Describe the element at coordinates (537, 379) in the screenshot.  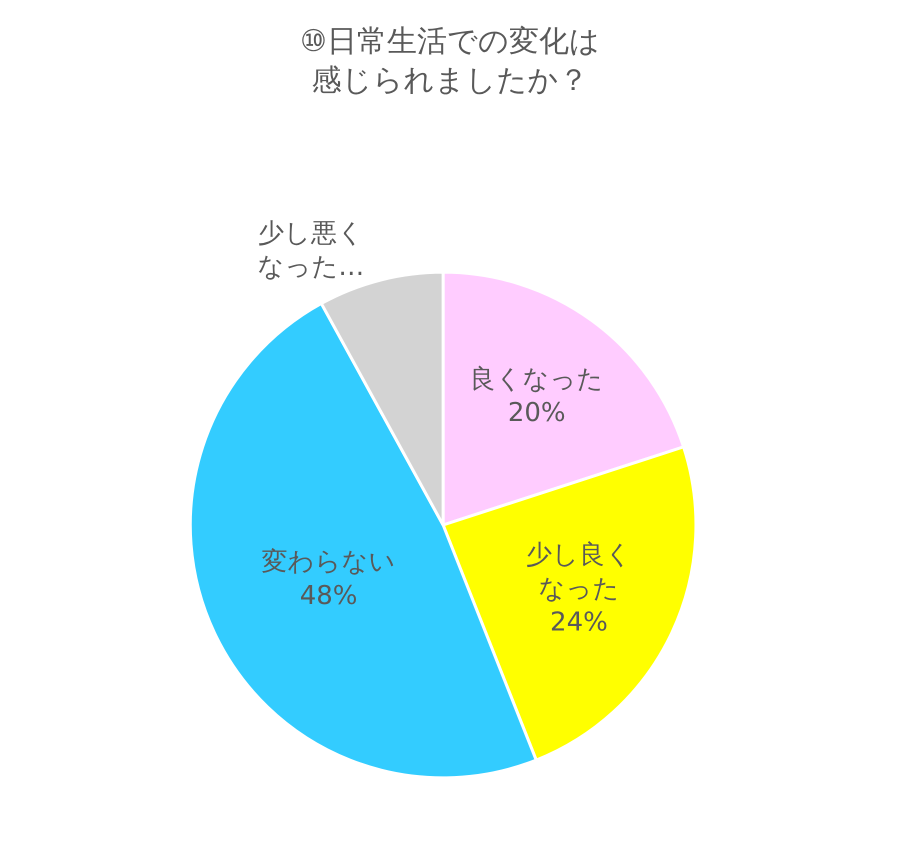
I see `slice-label: 良くなった` at that location.